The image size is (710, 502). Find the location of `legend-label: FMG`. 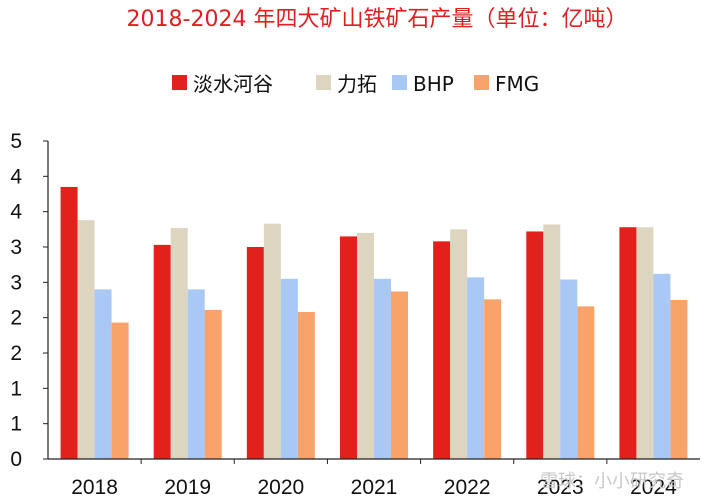

legend-label: FMG is located at coordinates (517, 84).